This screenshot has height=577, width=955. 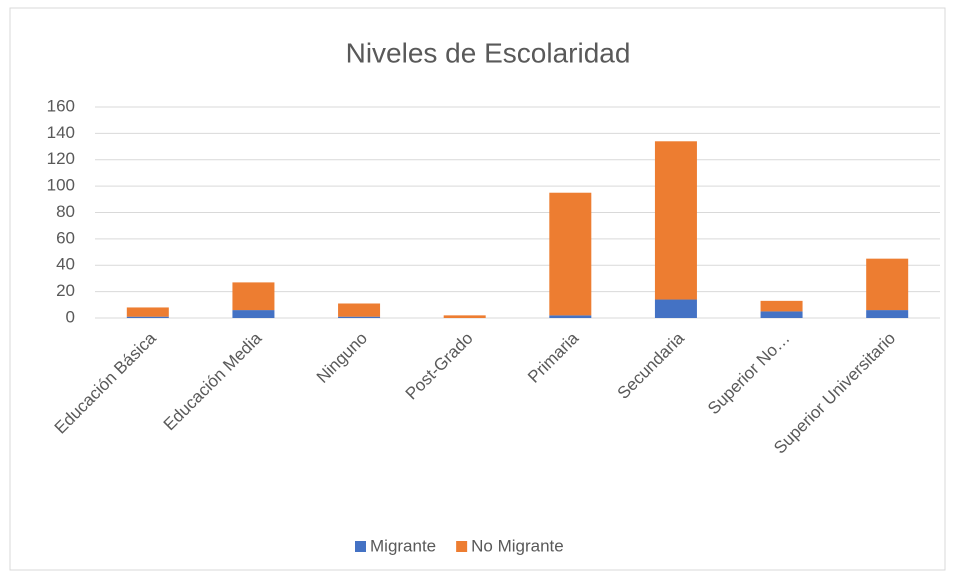 What do you see at coordinates (65, 237) in the screenshot?
I see `y-tick-label: 60` at bounding box center [65, 237].